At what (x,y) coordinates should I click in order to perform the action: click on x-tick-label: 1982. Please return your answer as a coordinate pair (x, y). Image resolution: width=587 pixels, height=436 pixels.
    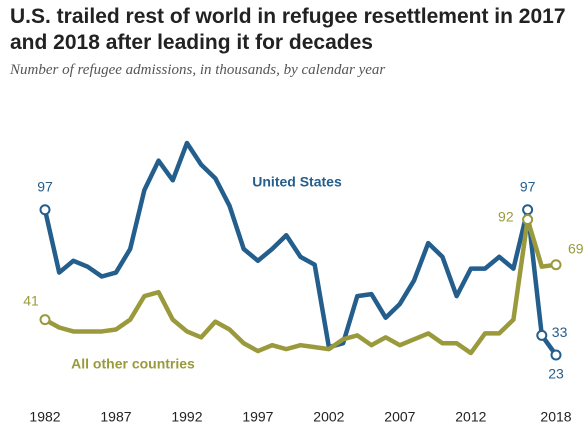
    Looking at the image, I should click on (44, 417).